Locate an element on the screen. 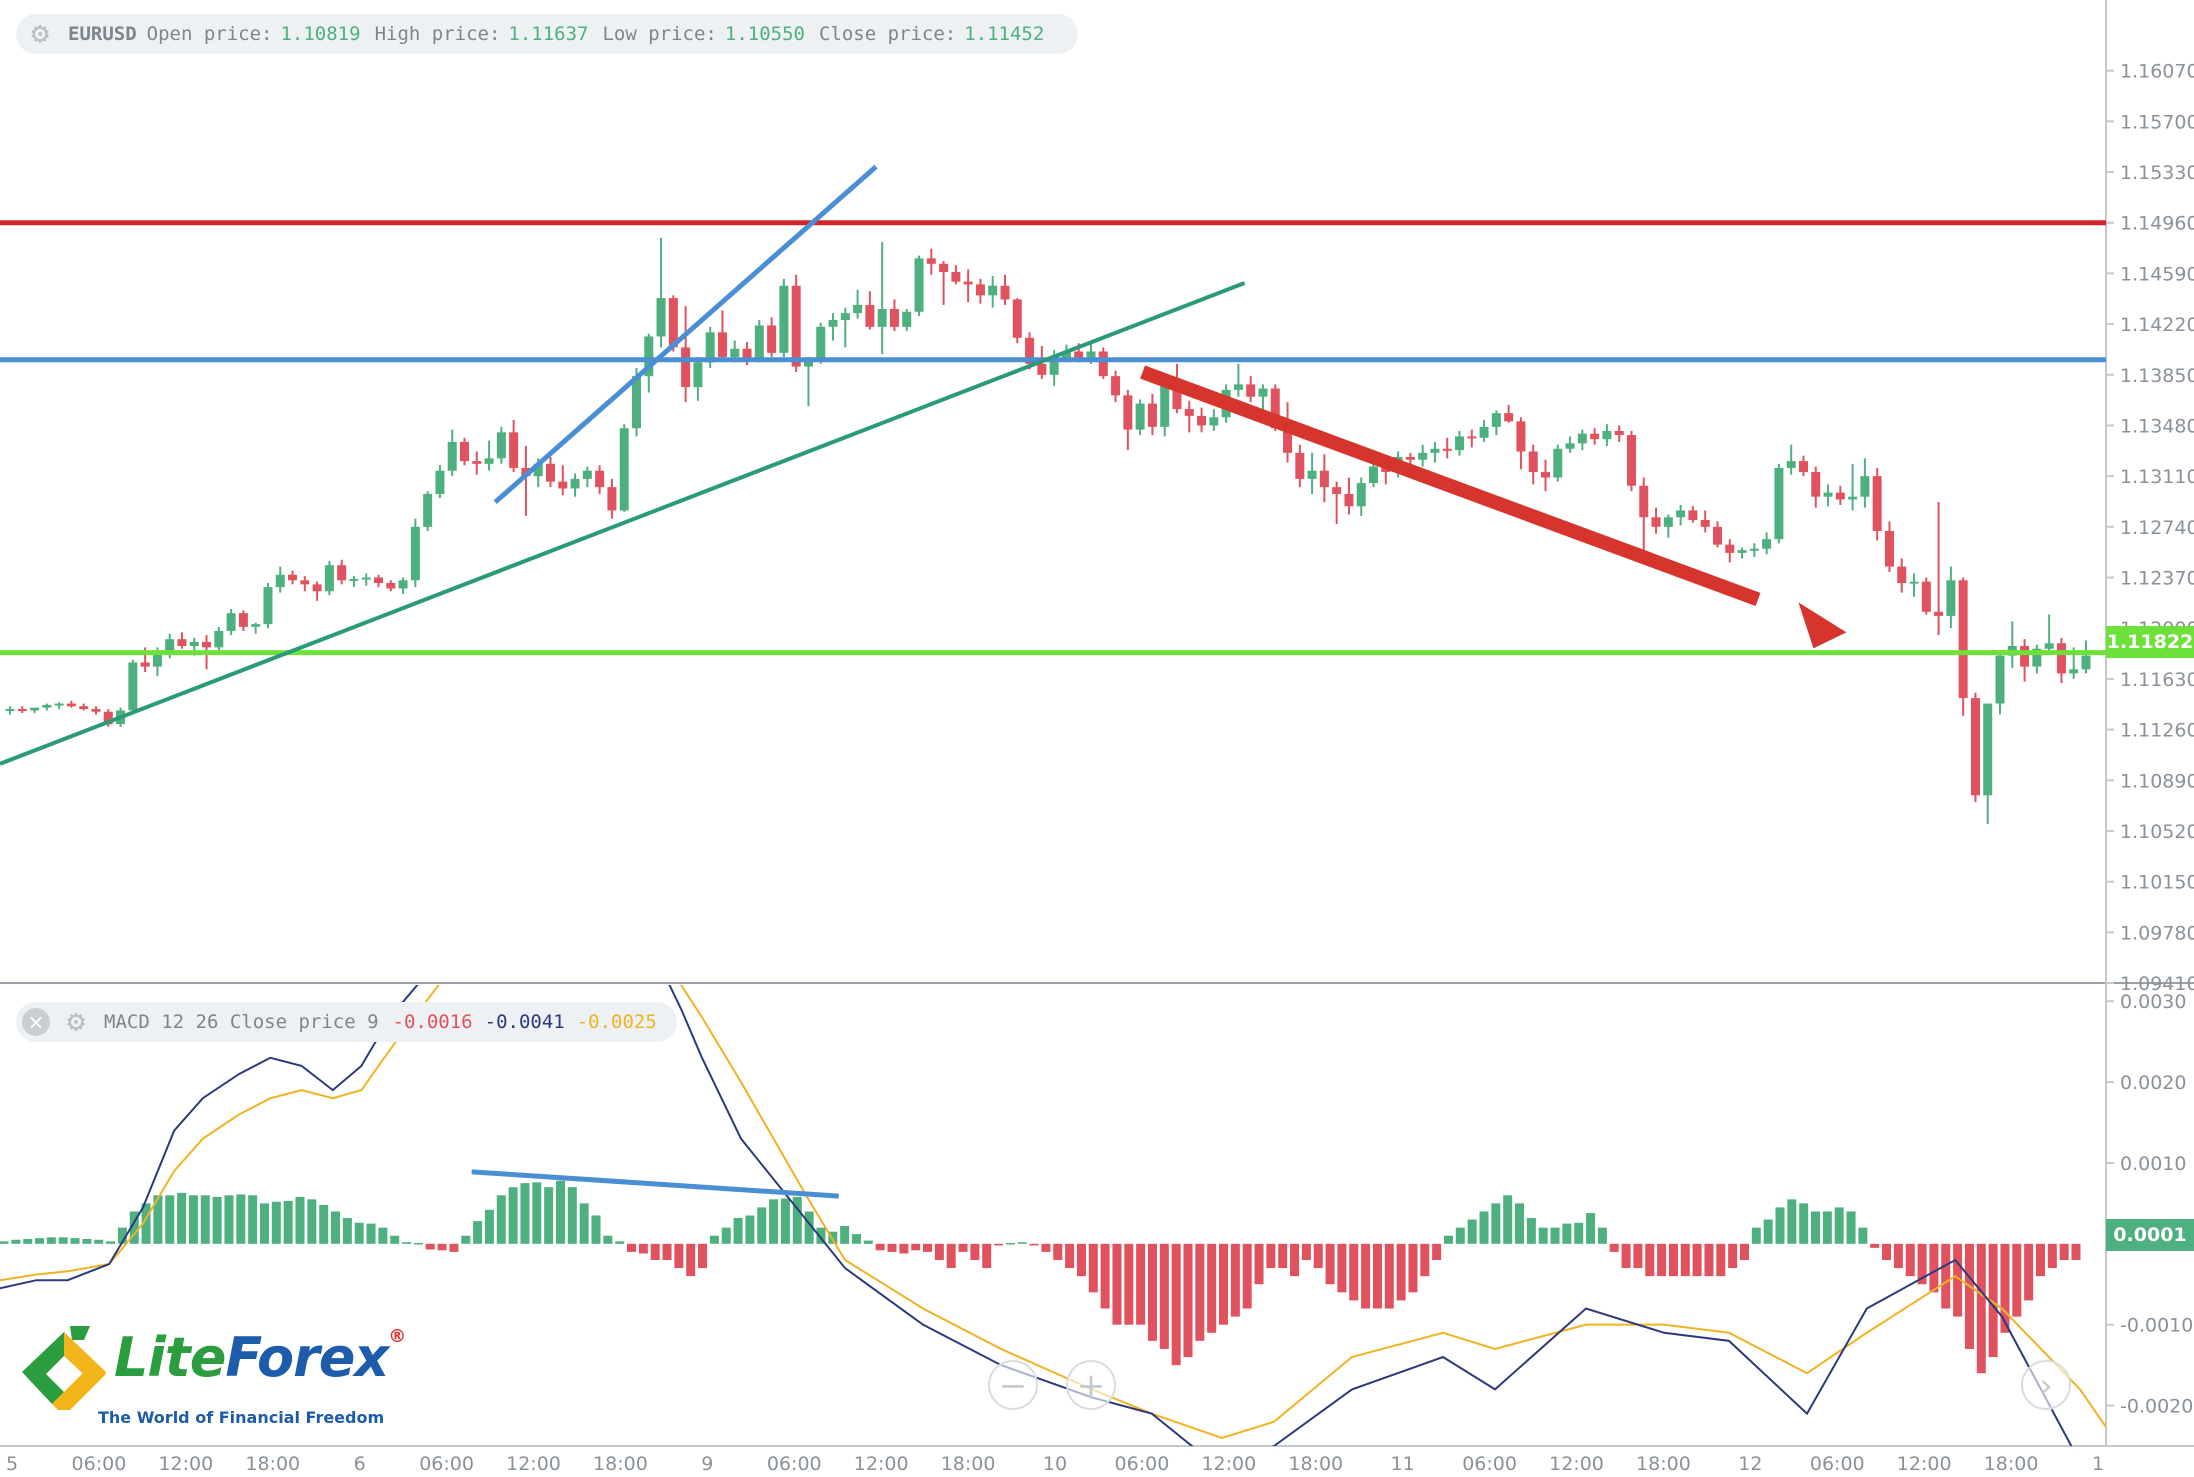 The height and width of the screenshot is (1477, 2194). close-price-value: 1.11452 is located at coordinates (1004, 34).